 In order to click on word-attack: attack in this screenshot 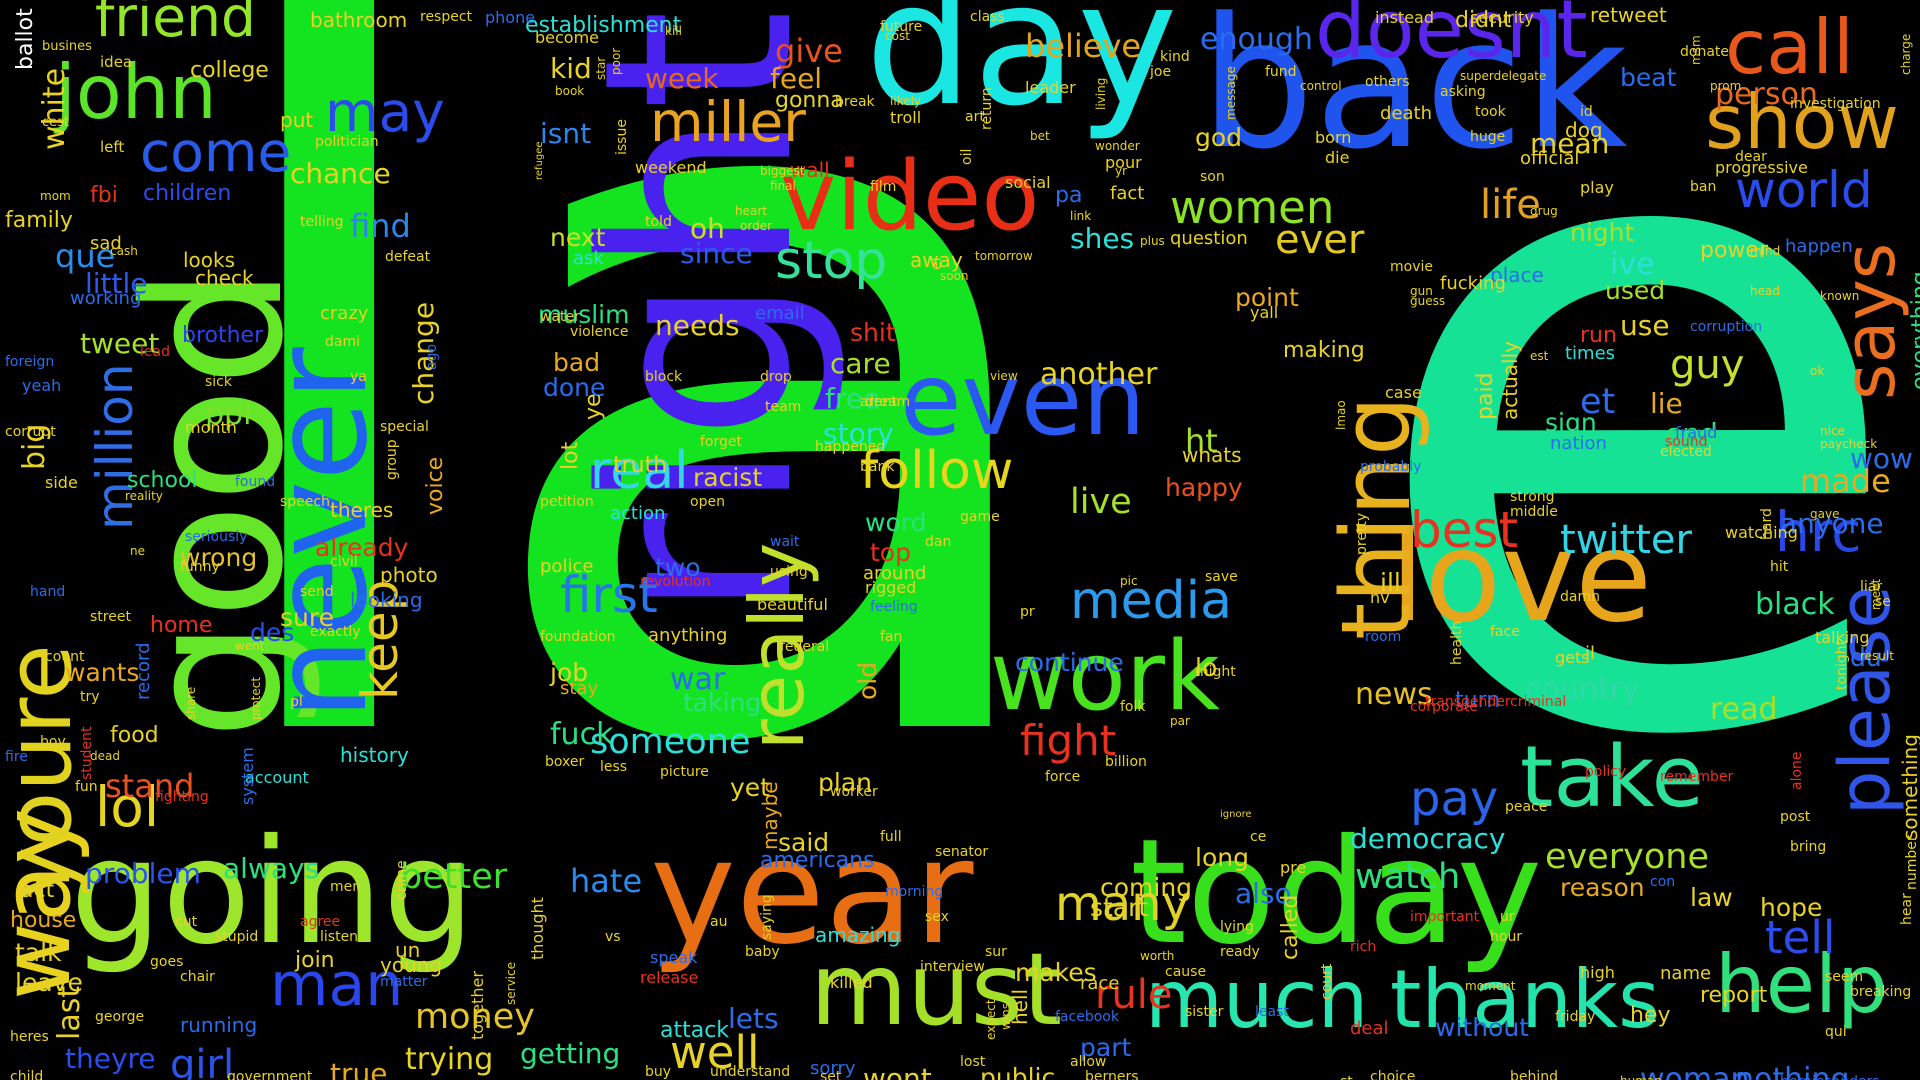, I will do `click(695, 1030)`.